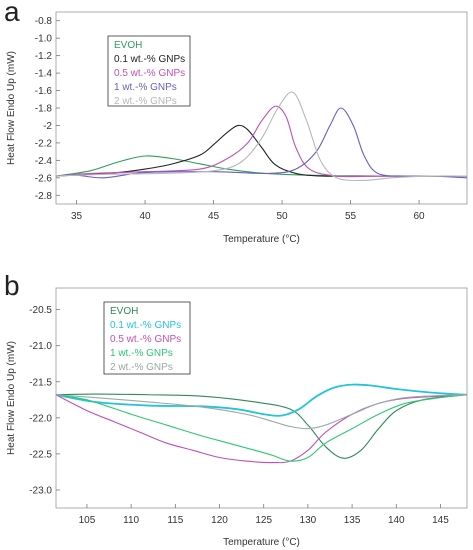 The width and height of the screenshot is (473, 550). What do you see at coordinates (149, 59) in the screenshot?
I see `legend-entry-a-1: 0.1 wt.-% GNPs` at bounding box center [149, 59].